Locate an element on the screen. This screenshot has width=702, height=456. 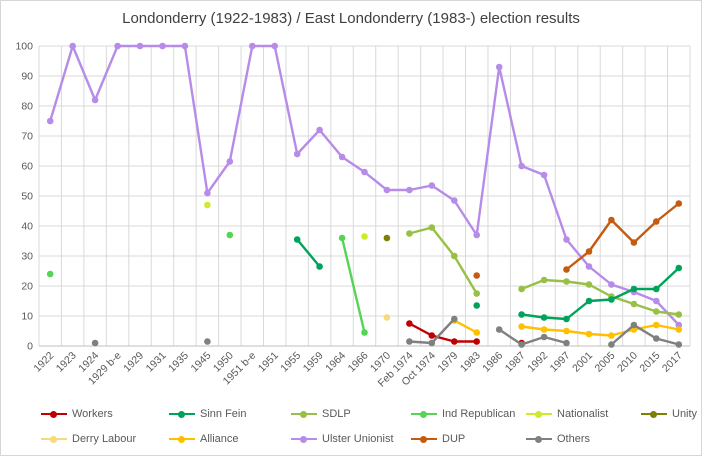
x-tick-label: 1922 is located at coordinates (43, 362).